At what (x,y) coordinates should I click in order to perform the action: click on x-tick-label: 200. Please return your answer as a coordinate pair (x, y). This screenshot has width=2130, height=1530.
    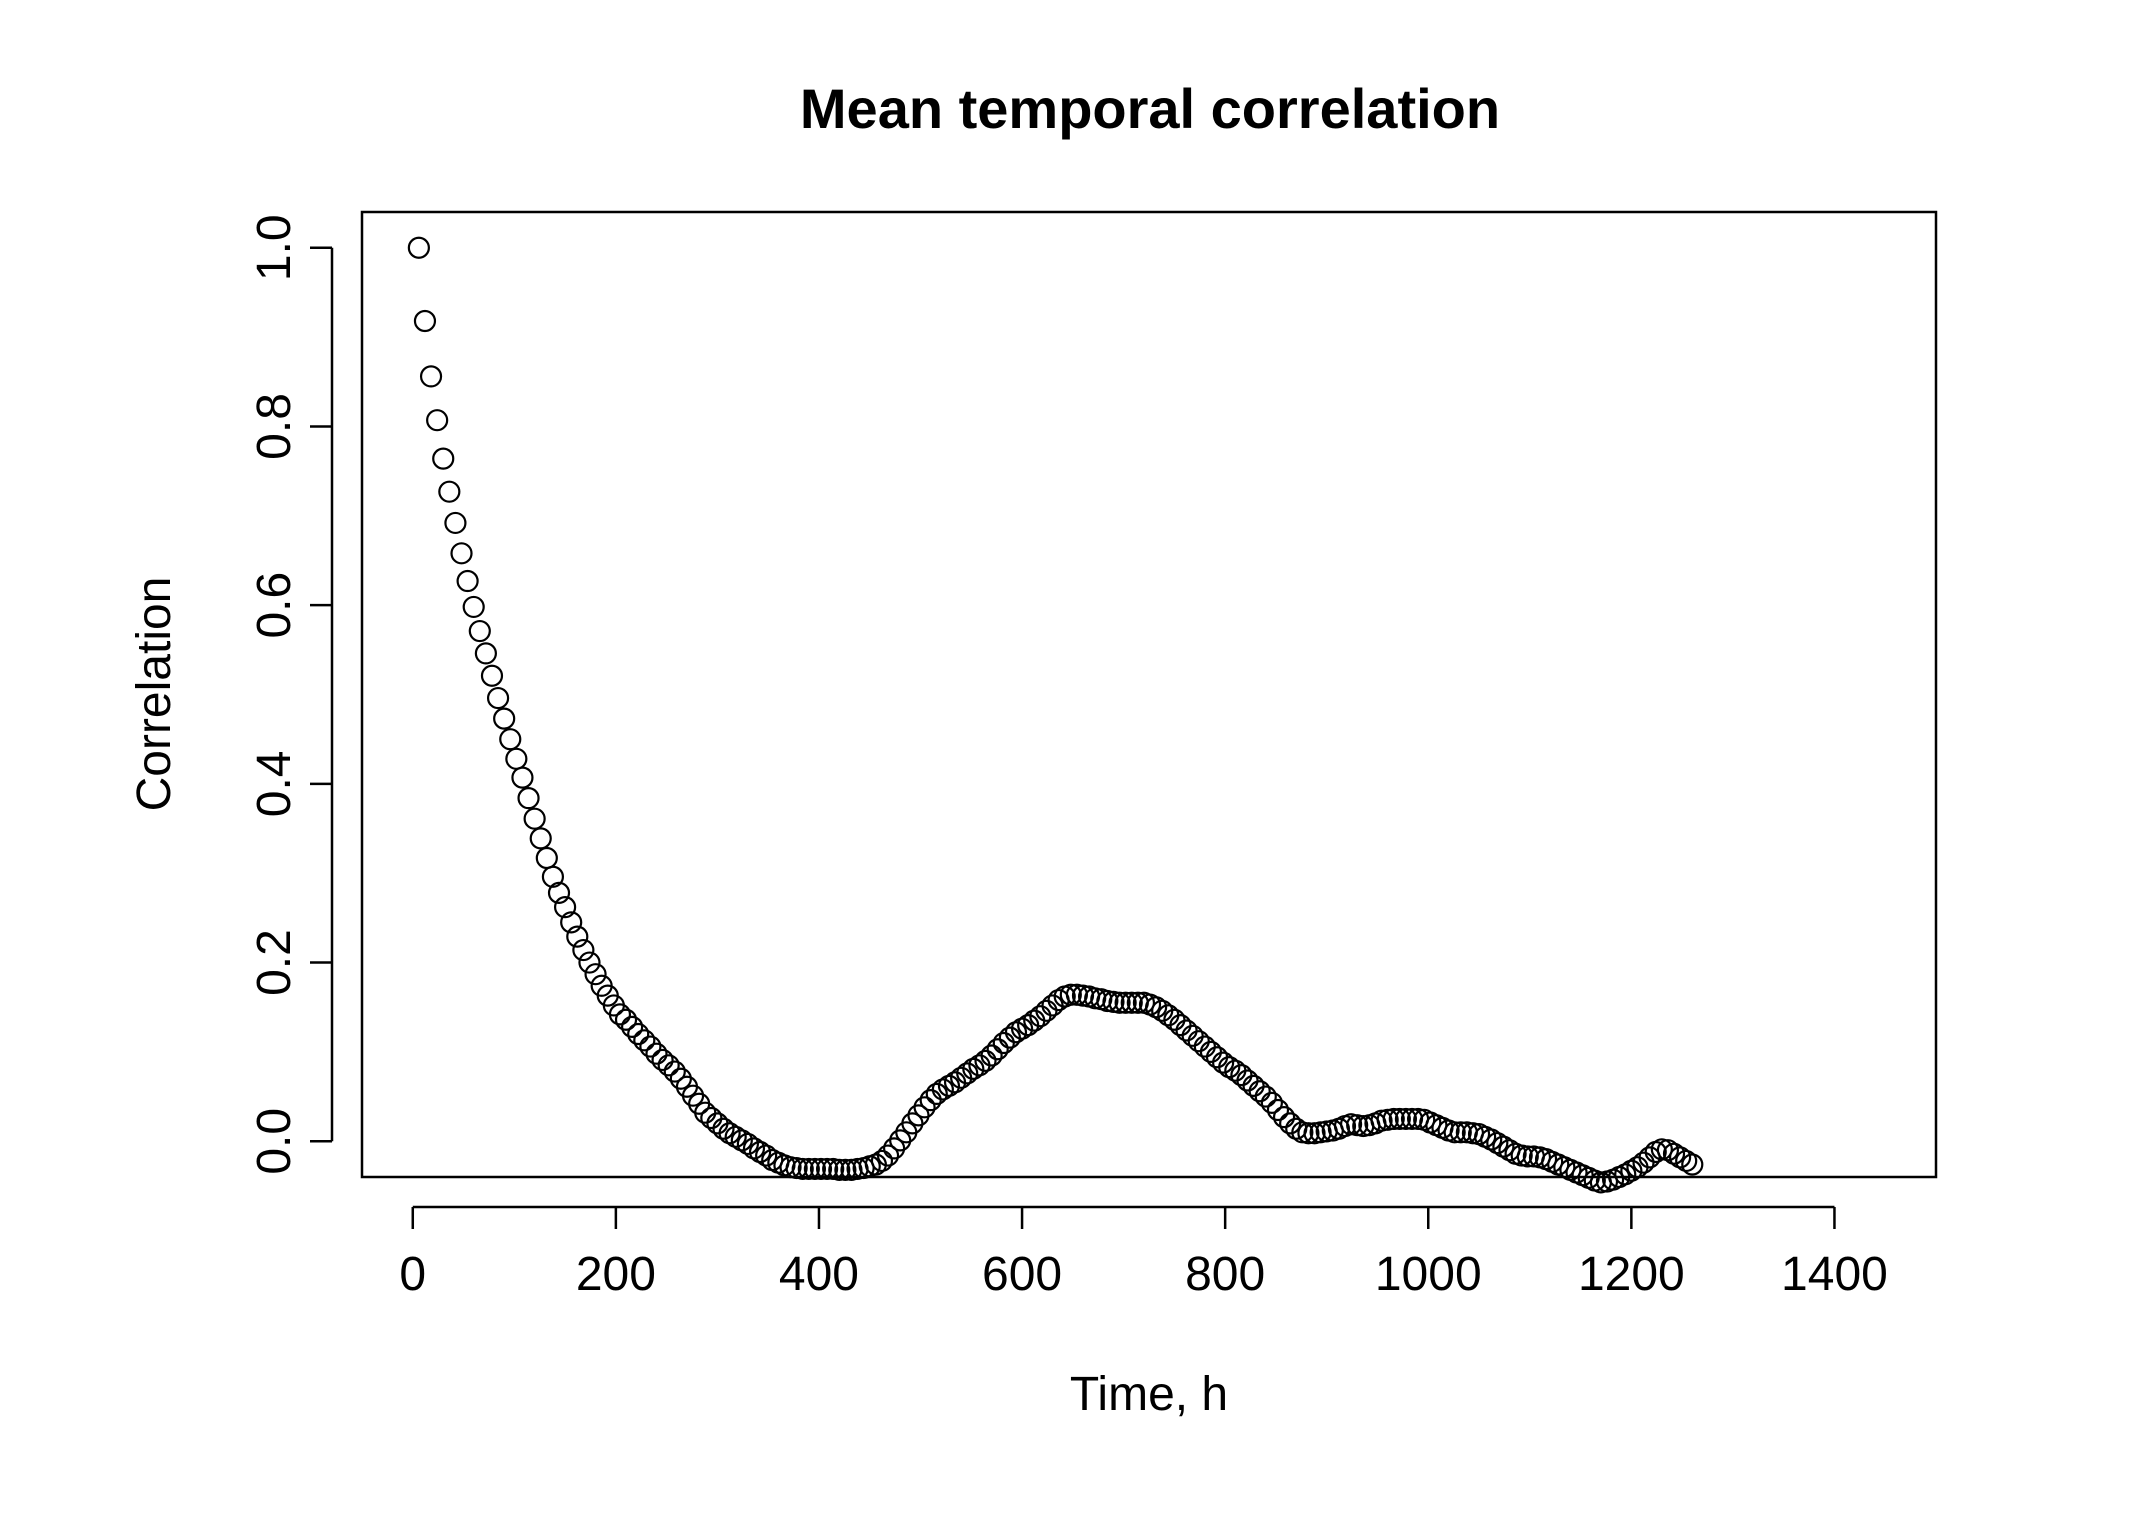
    Looking at the image, I should click on (616, 1274).